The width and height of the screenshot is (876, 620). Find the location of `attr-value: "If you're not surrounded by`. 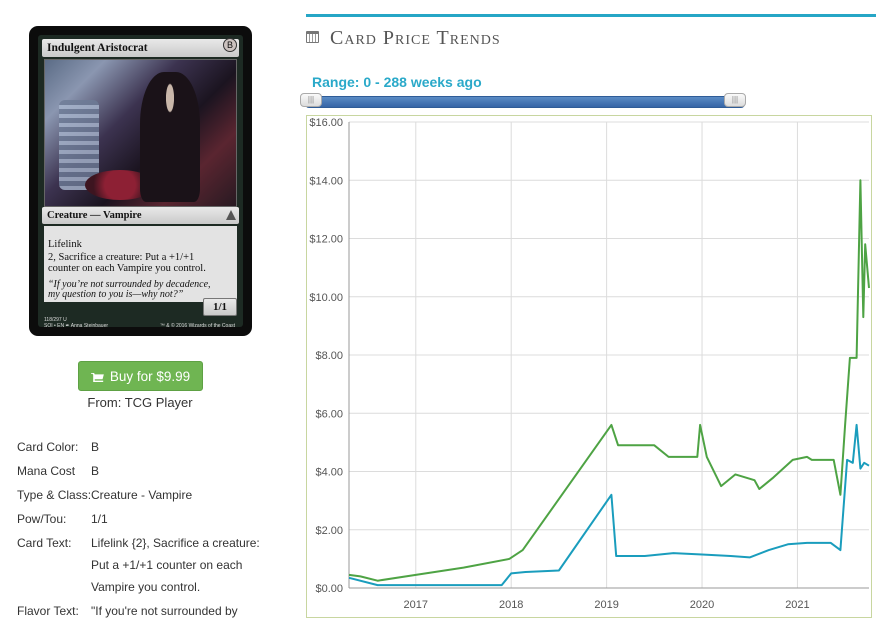

attr-value: "If you're not surrounded by is located at coordinates (164, 611).